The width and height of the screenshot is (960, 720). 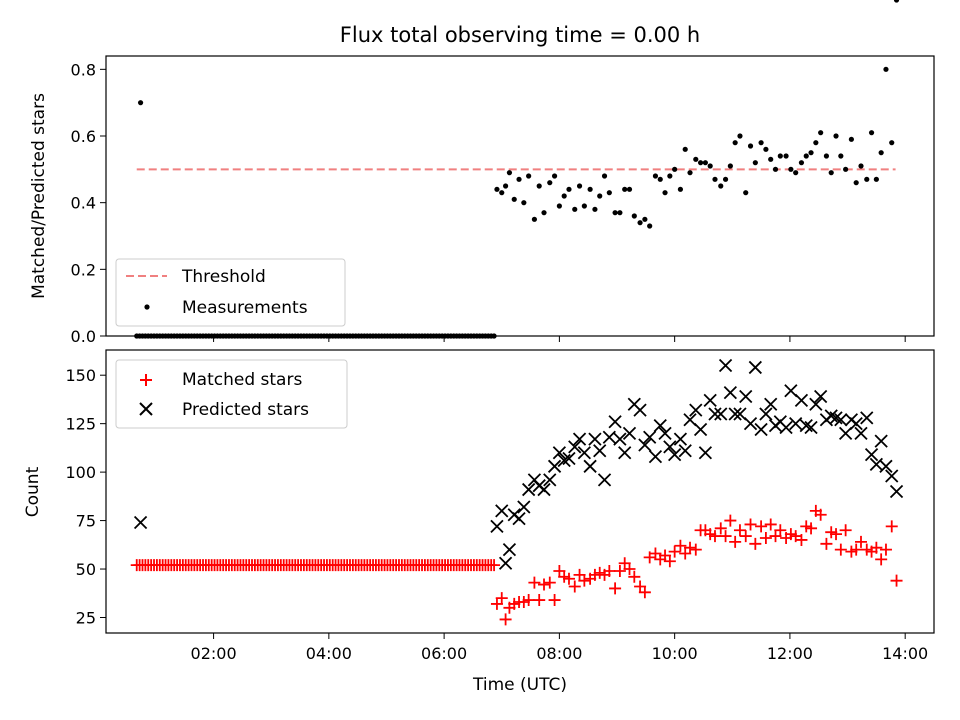 What do you see at coordinates (230, 292) in the screenshot?
I see `top-legend-box` at bounding box center [230, 292].